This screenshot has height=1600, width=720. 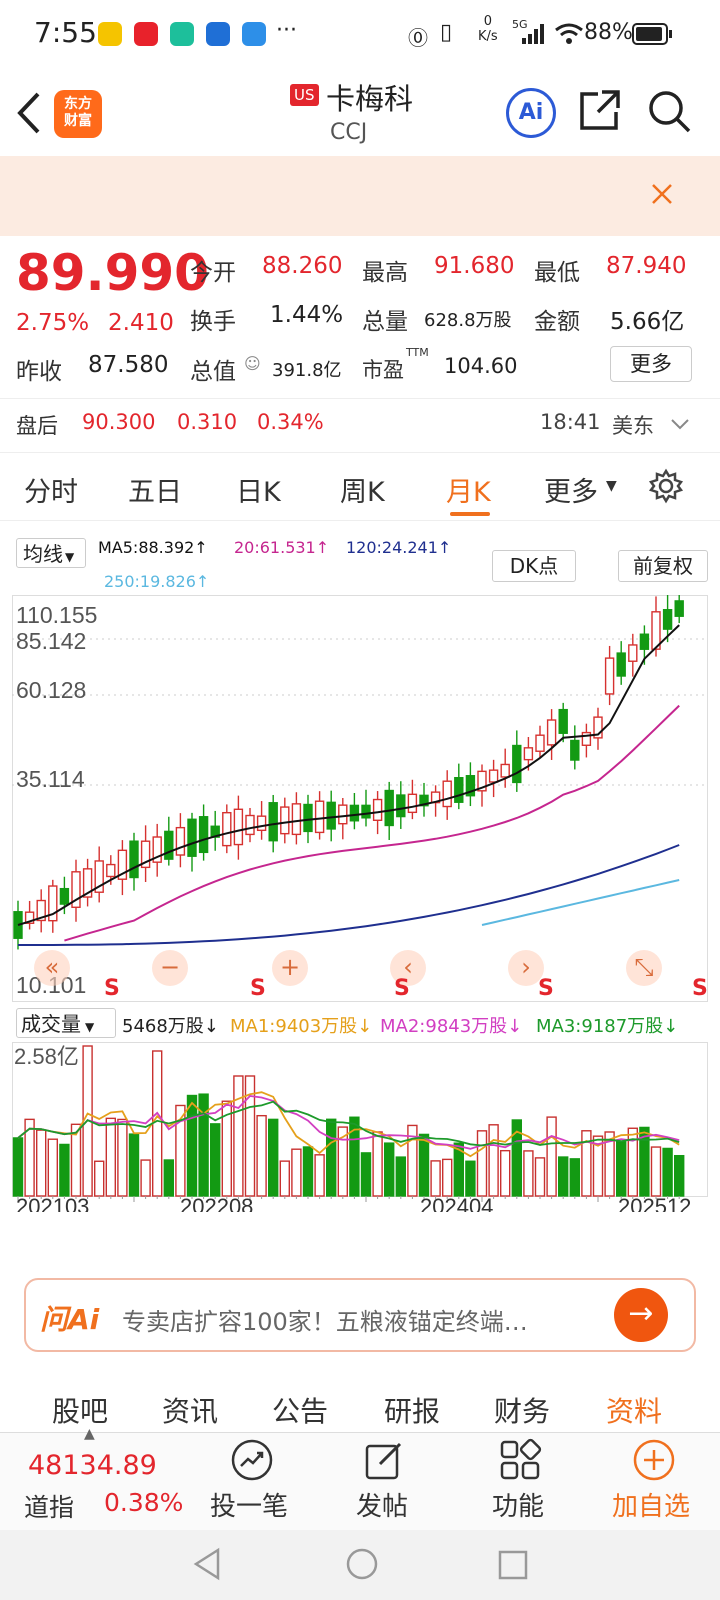 What do you see at coordinates (412, 1411) in the screenshot?
I see `tab-research: 研报` at bounding box center [412, 1411].